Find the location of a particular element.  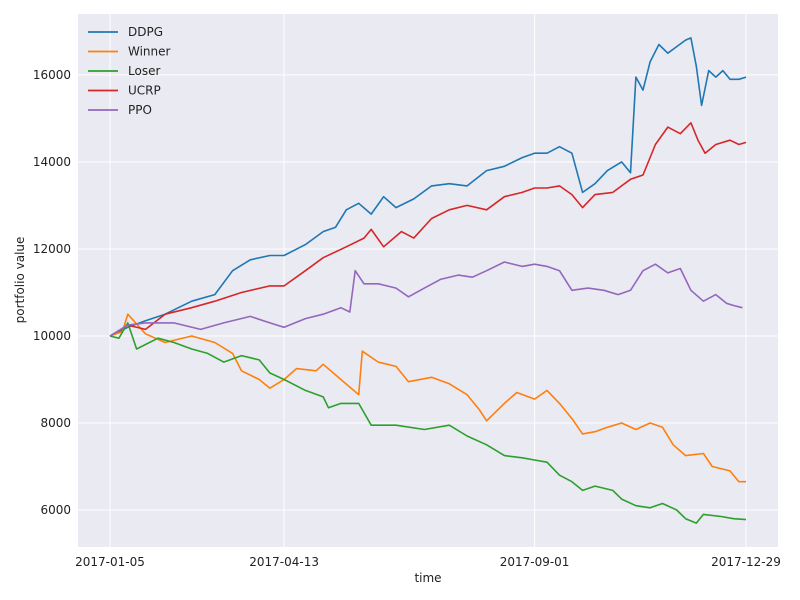

legend-label: DDPG is located at coordinates (145, 32).